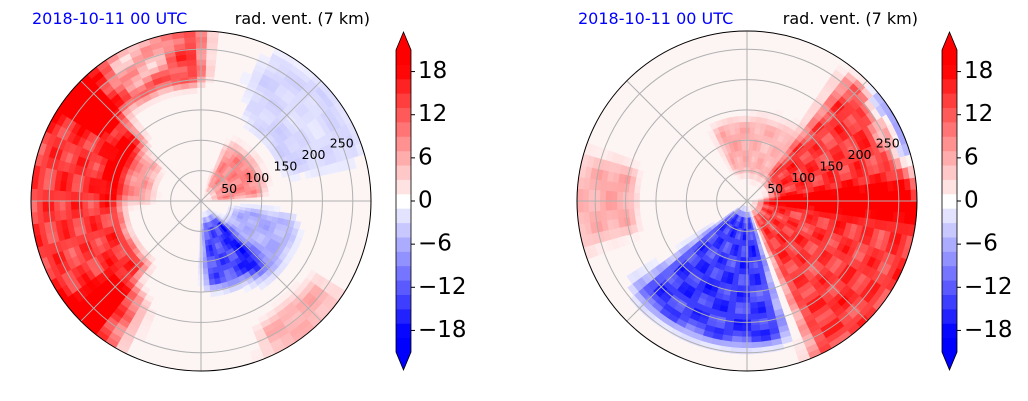 The width and height of the screenshot is (1028, 401). Describe the element at coordinates (342, 143) in the screenshot. I see `radial-tick-label: 250` at that location.